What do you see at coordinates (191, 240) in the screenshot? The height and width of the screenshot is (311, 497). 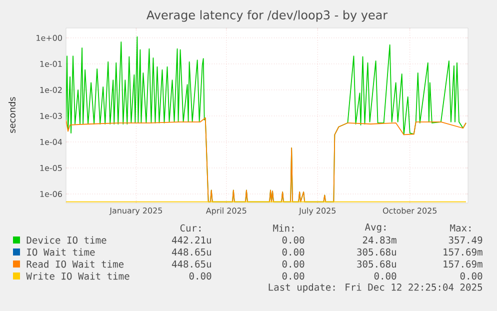 I see `text: 442.21u` at bounding box center [191, 240].